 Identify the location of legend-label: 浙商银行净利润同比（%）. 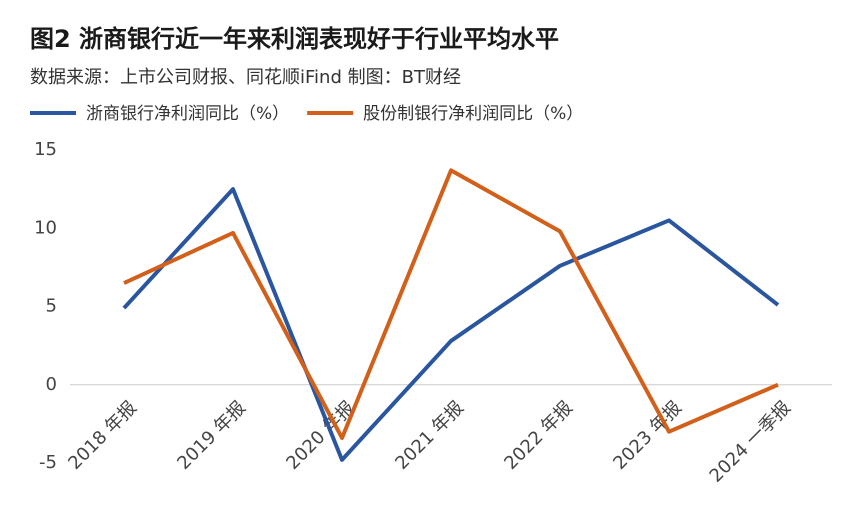
(187, 114).